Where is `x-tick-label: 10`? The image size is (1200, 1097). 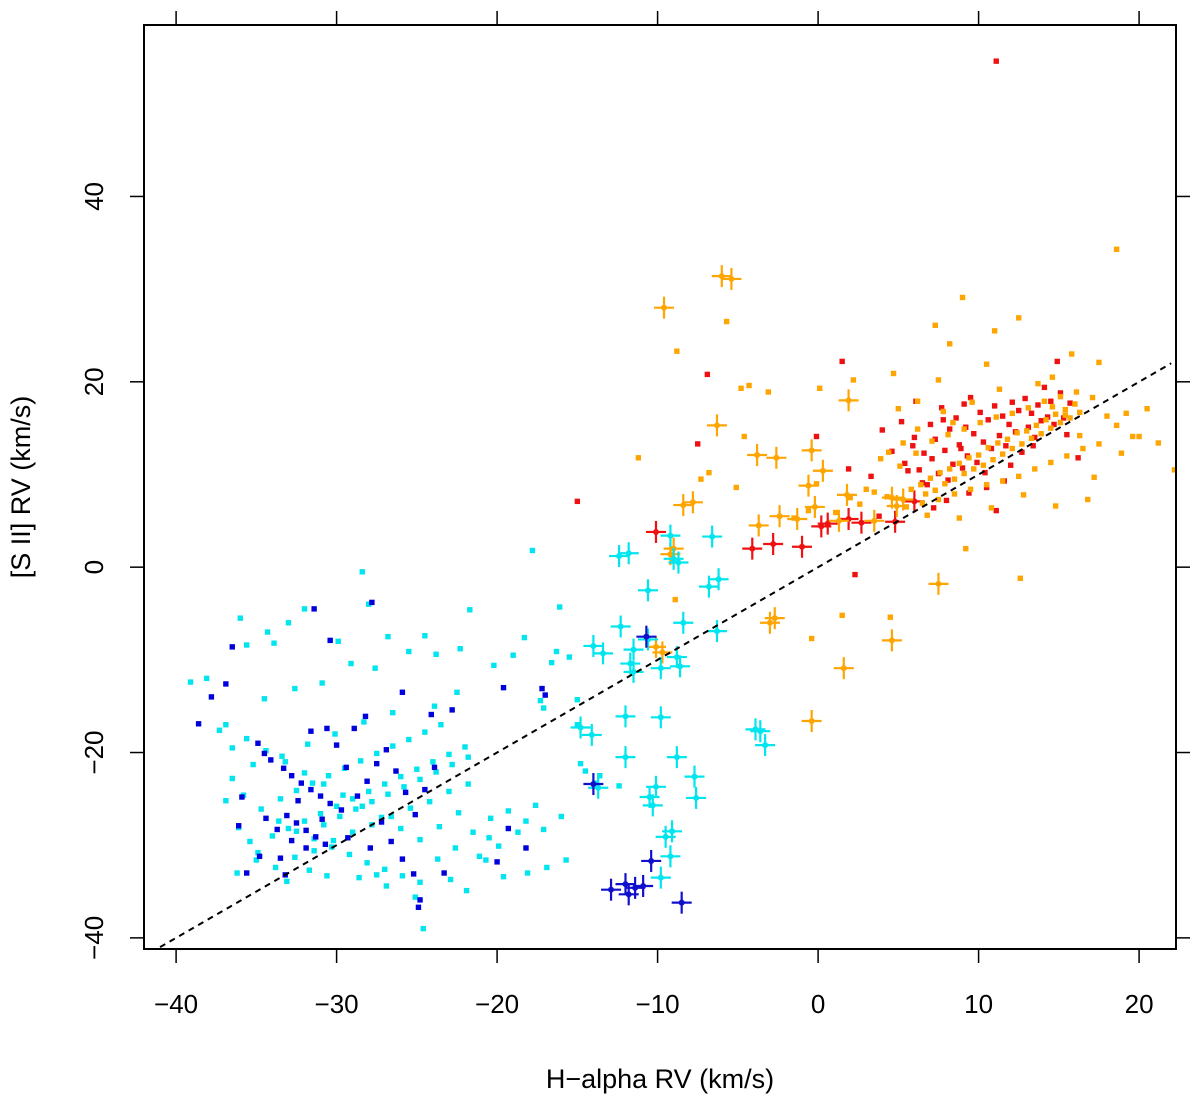
x-tick-label: 10 is located at coordinates (978, 1004).